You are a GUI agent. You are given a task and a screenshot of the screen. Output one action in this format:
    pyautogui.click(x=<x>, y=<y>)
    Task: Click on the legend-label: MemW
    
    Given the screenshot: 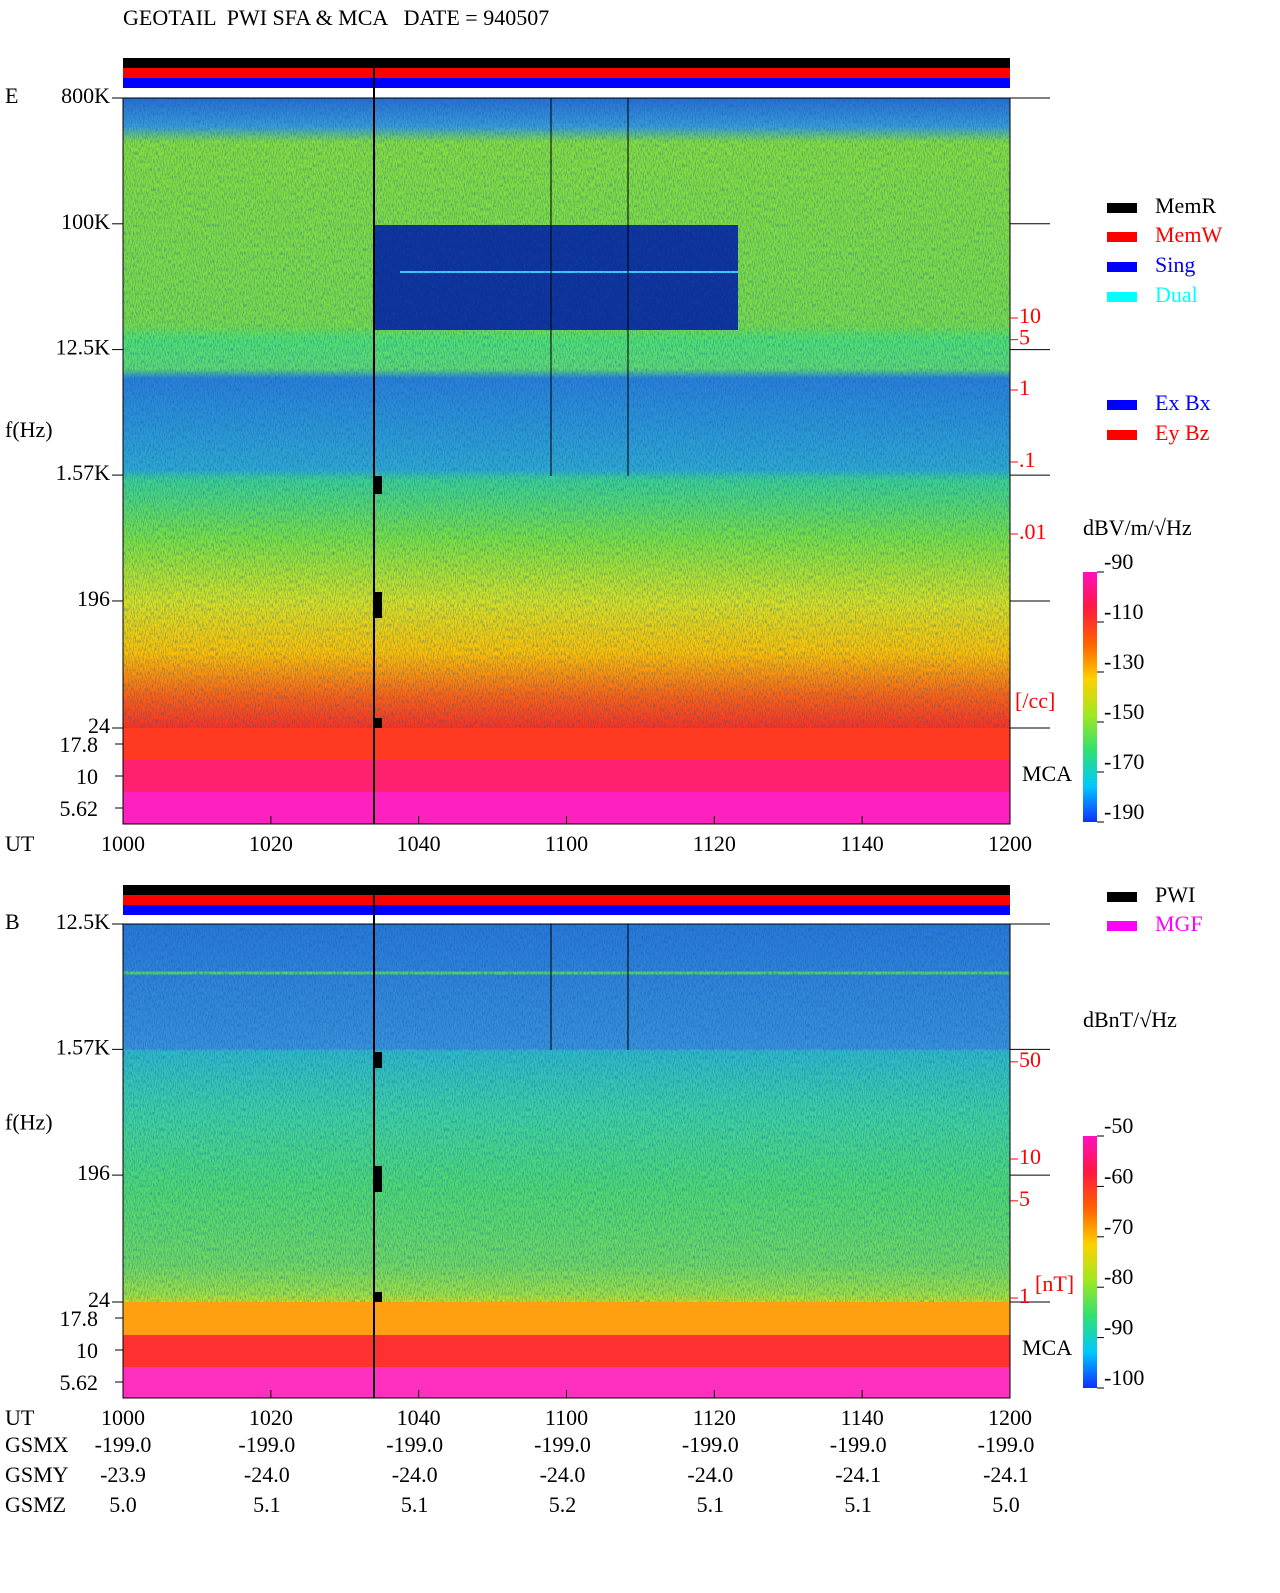 What is the action you would take?
    pyautogui.click(x=1188, y=234)
    